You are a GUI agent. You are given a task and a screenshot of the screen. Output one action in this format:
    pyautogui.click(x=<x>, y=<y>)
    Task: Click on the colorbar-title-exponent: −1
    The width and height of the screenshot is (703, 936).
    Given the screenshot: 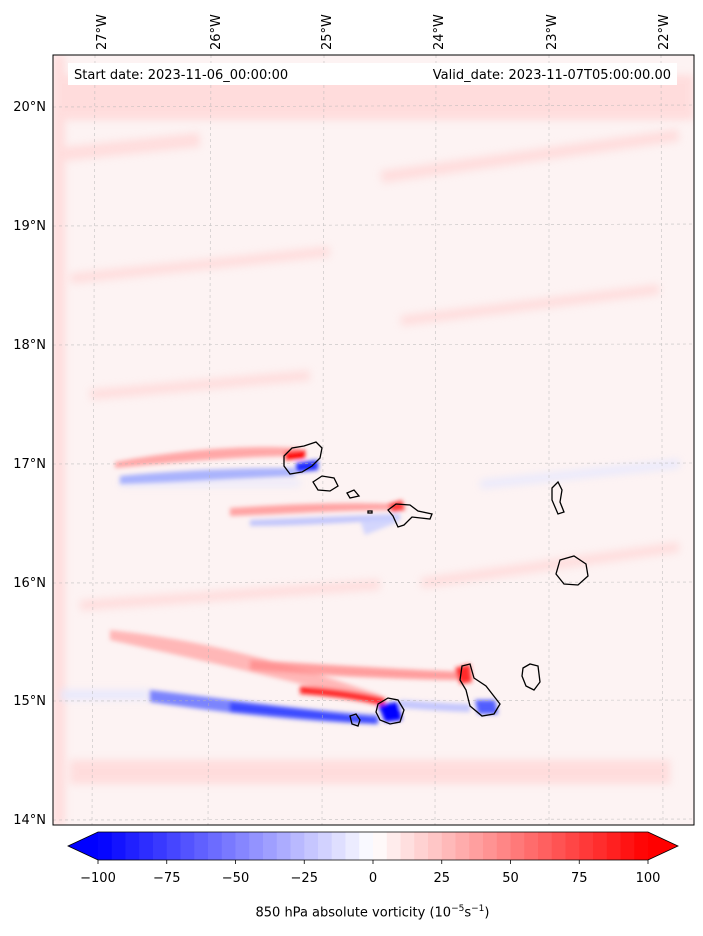 What is the action you would take?
    pyautogui.click(x=478, y=909)
    